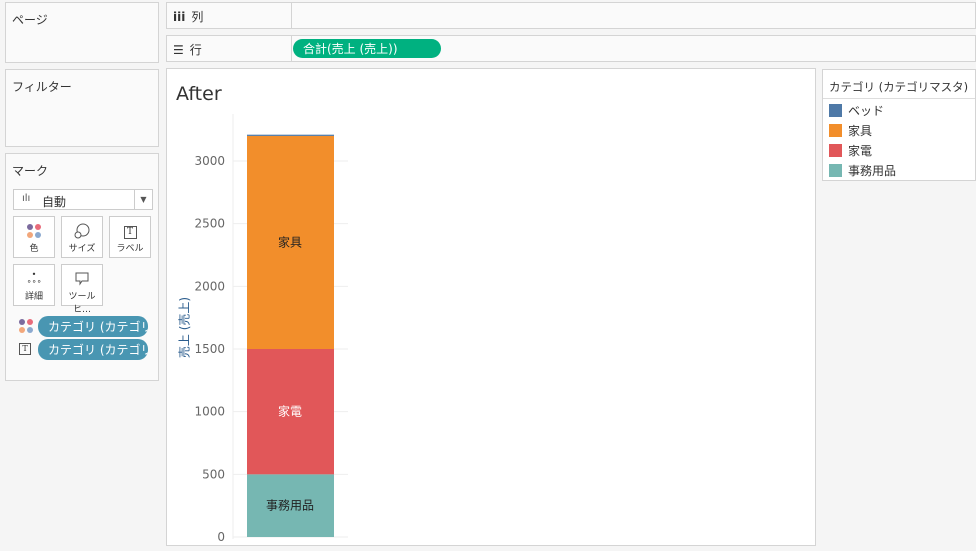 The height and width of the screenshot is (551, 976). I want to click on legend-item: 事務用品, so click(862, 170).